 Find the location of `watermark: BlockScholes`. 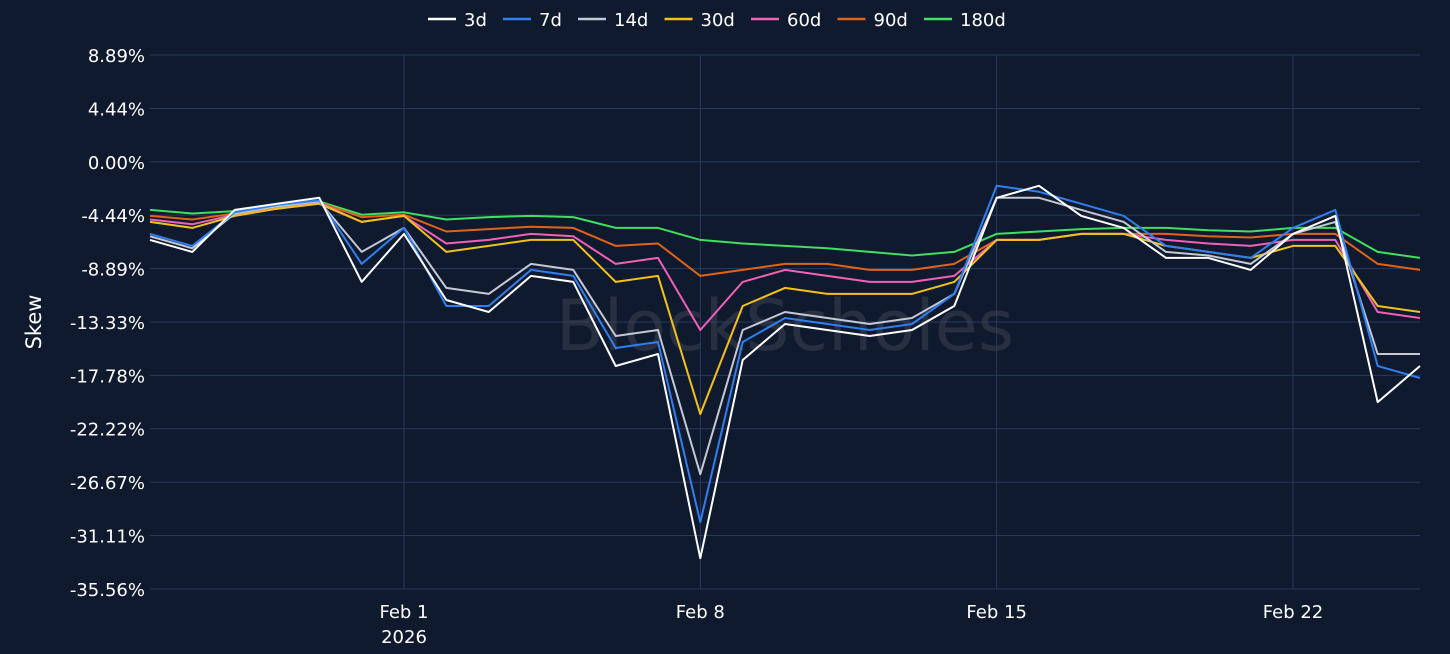

watermark: BlockScholes is located at coordinates (785, 326).